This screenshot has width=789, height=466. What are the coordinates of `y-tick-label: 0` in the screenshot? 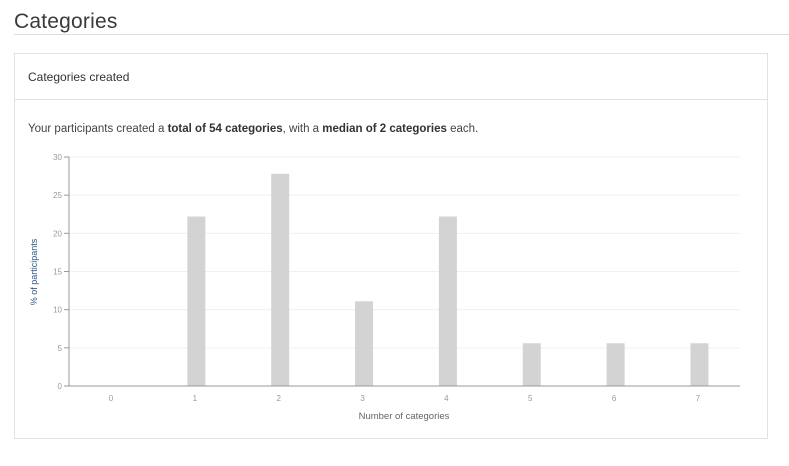 It's located at (60, 386).